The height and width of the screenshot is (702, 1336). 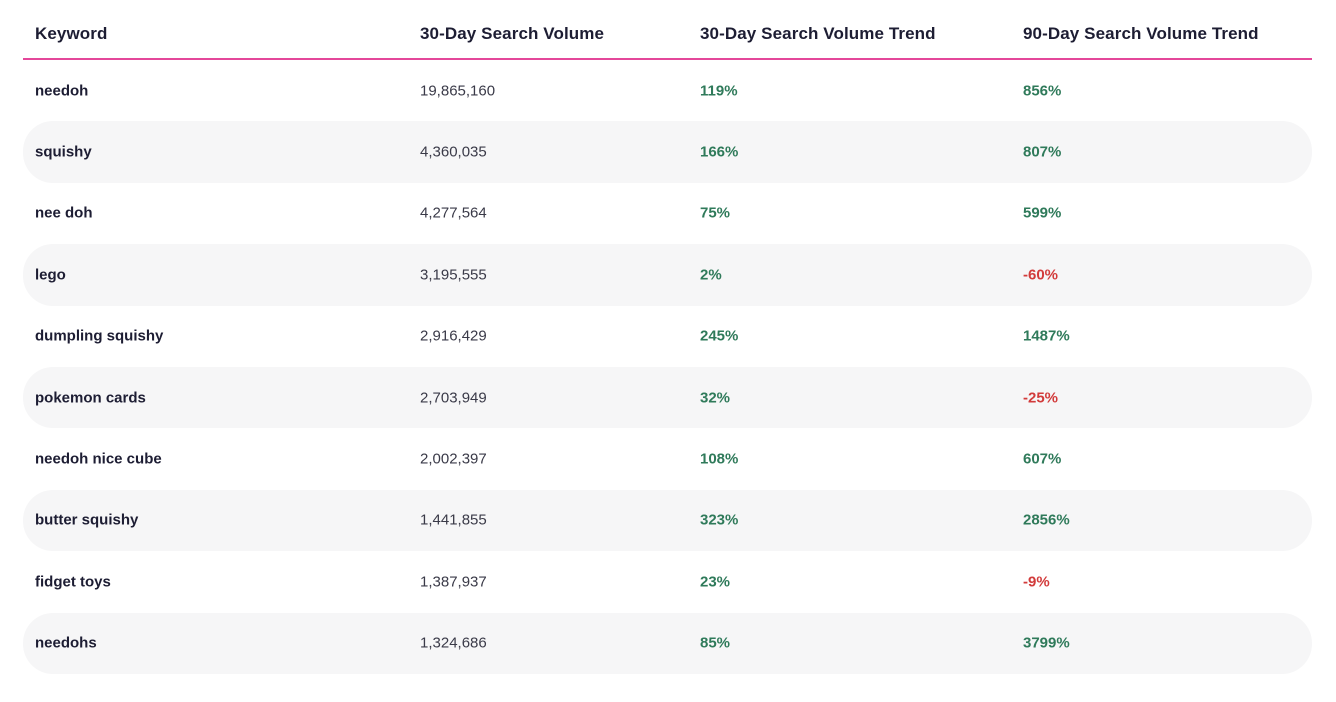 What do you see at coordinates (66, 643) in the screenshot?
I see `keyword-cell: needohs` at bounding box center [66, 643].